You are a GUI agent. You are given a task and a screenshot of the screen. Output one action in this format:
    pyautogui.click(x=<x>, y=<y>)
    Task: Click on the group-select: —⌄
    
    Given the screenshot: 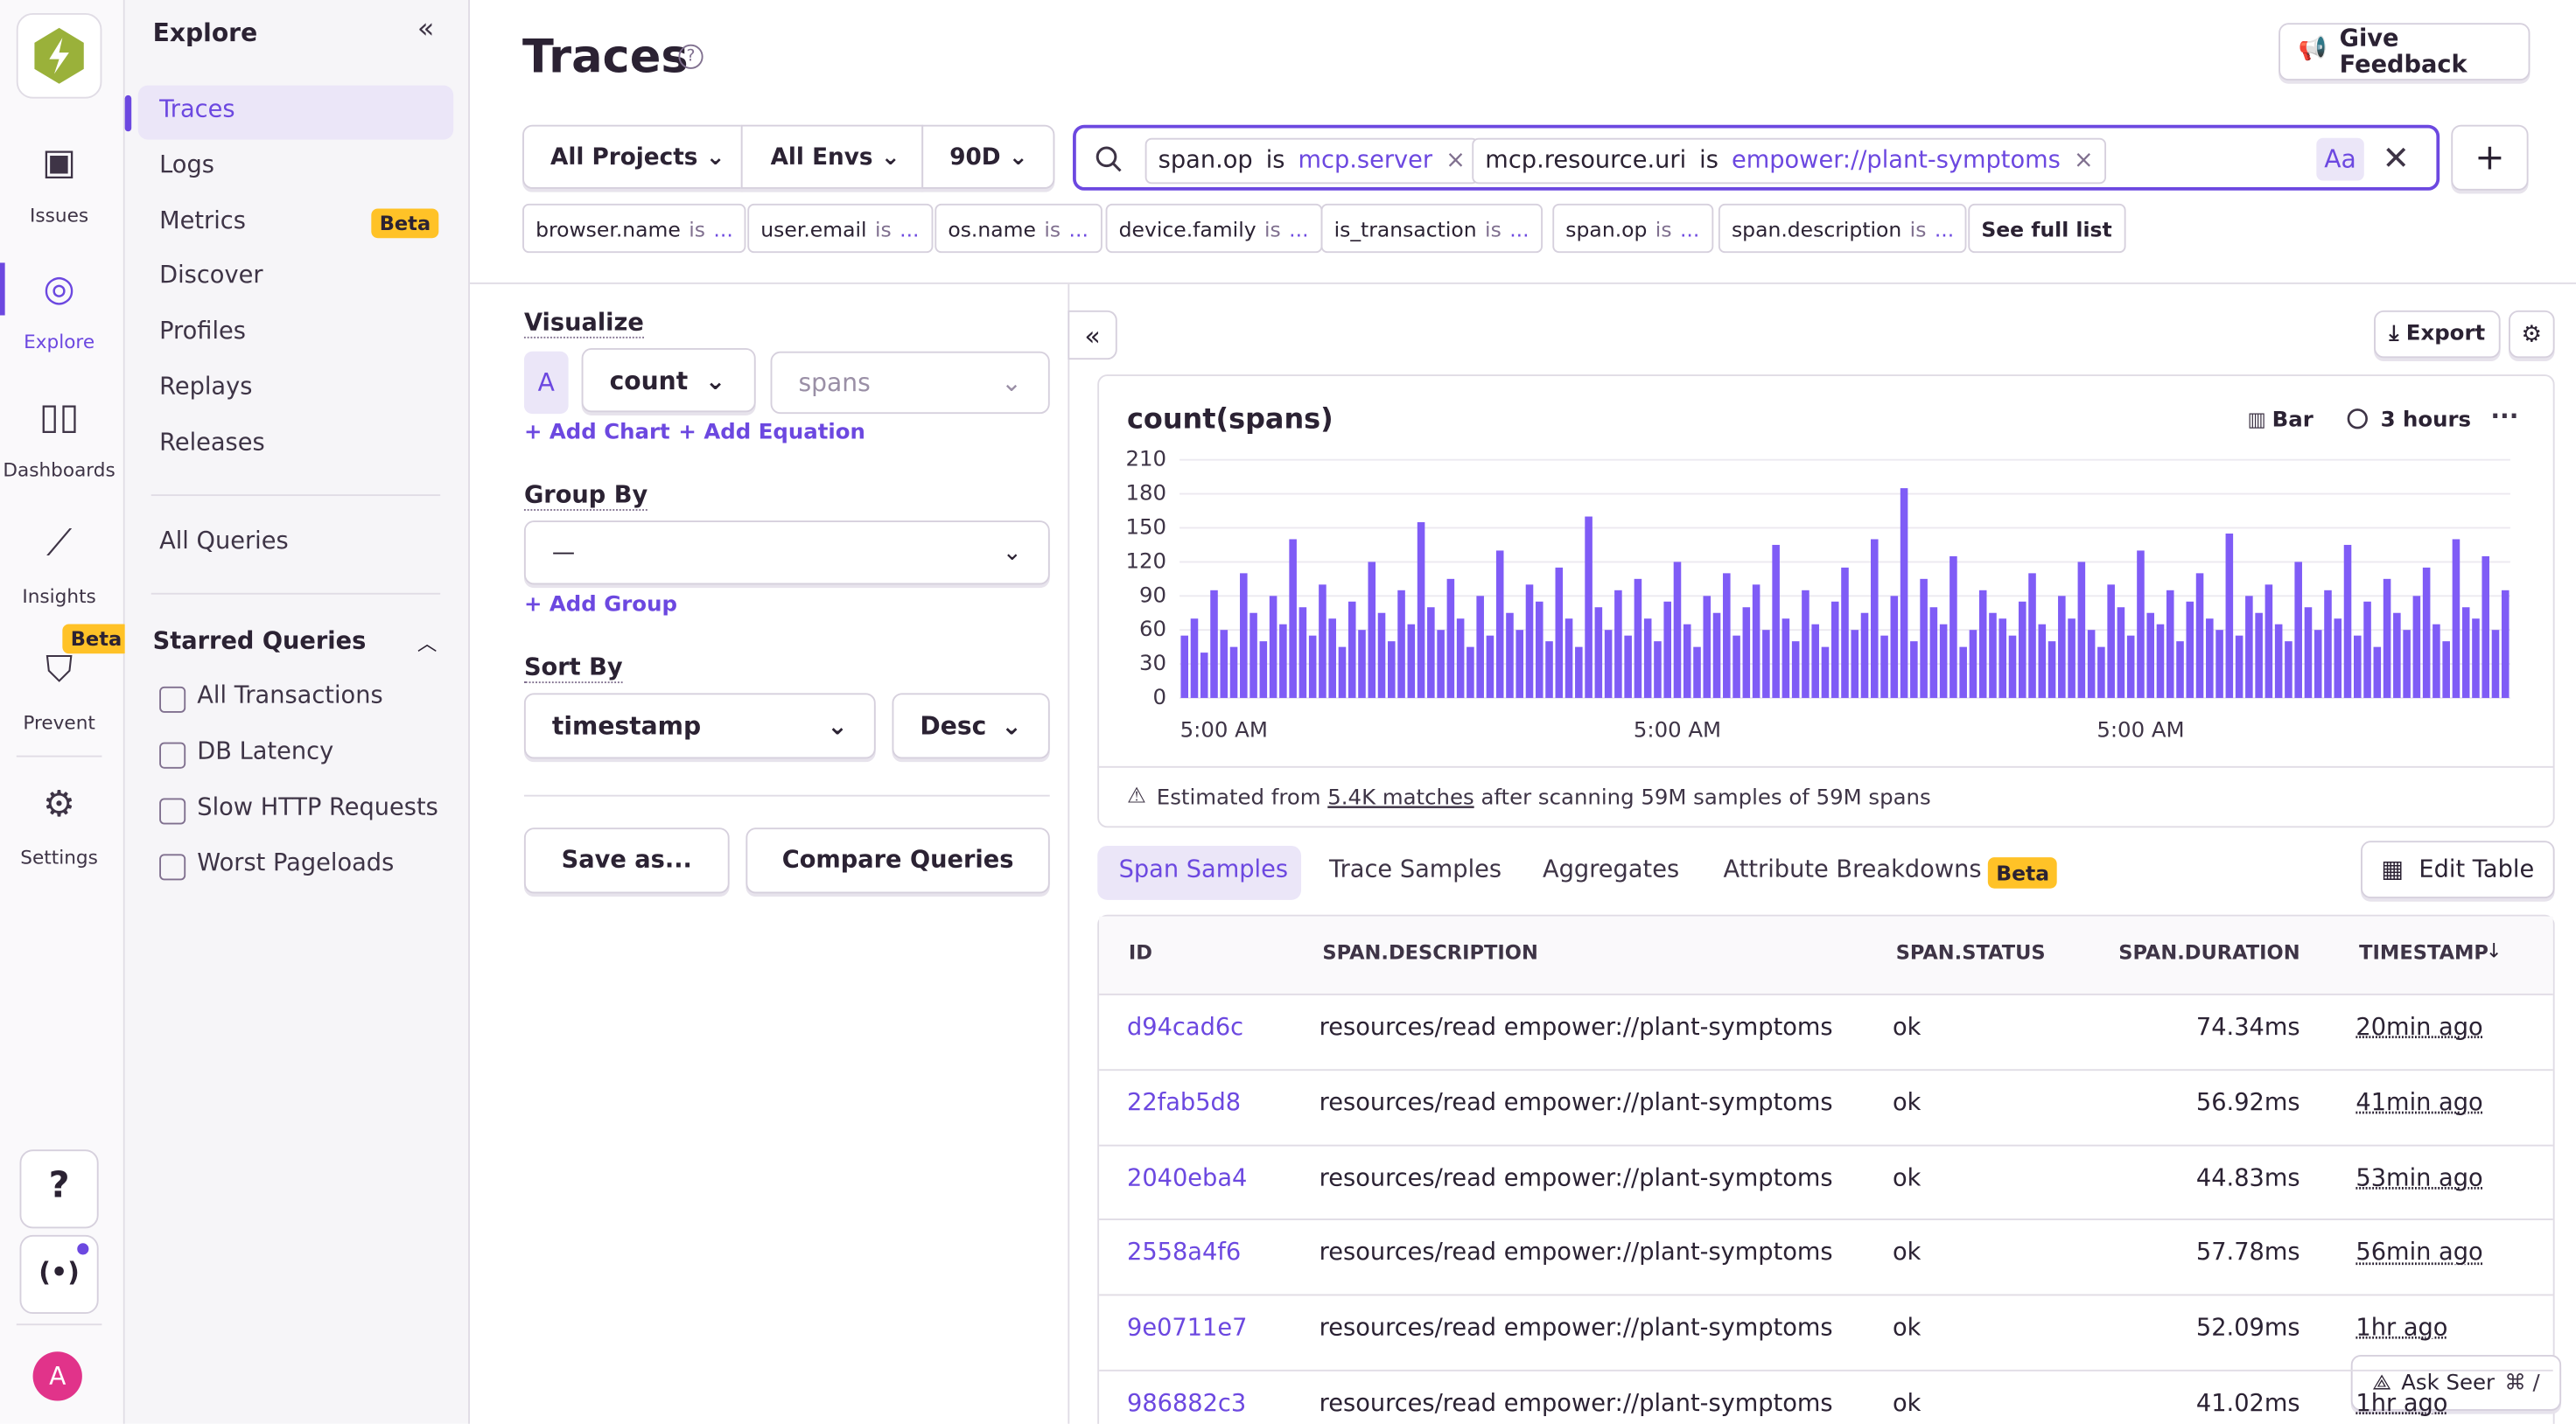 What is the action you would take?
    pyautogui.click(x=787, y=552)
    